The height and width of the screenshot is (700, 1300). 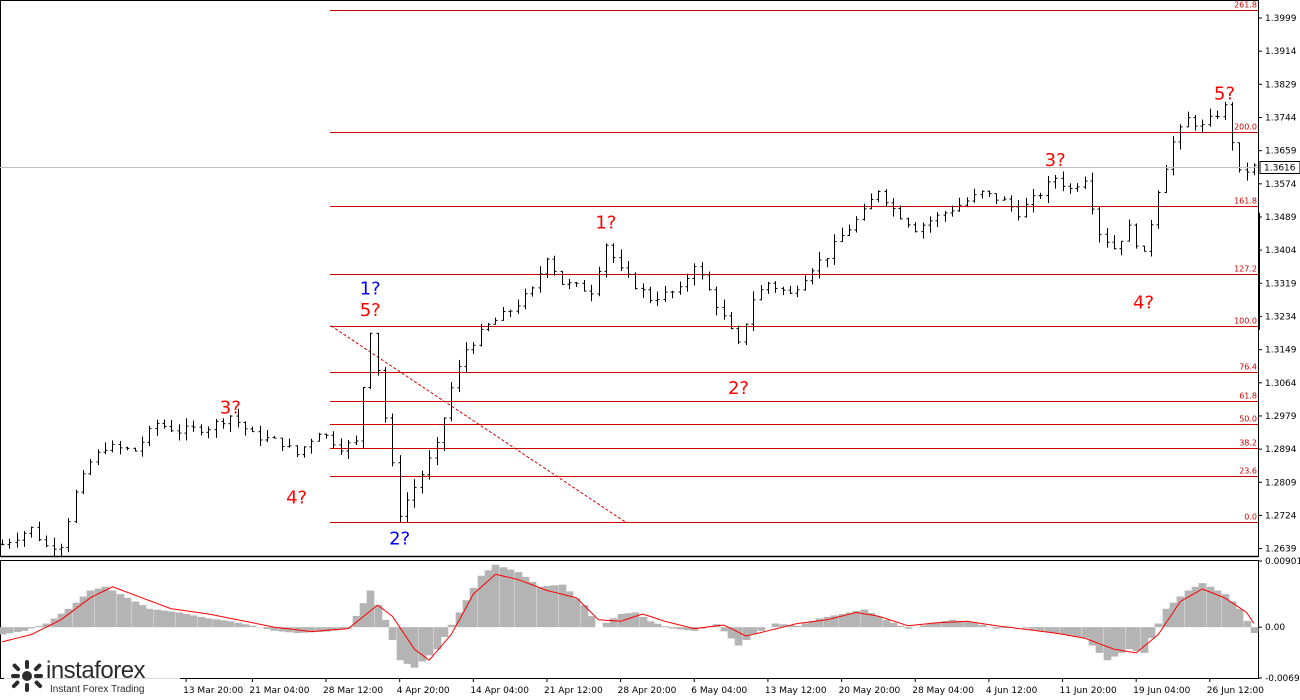 What do you see at coordinates (1088, 691) in the screenshot?
I see `time-tick-label: 11 Jun 20:00` at bounding box center [1088, 691].